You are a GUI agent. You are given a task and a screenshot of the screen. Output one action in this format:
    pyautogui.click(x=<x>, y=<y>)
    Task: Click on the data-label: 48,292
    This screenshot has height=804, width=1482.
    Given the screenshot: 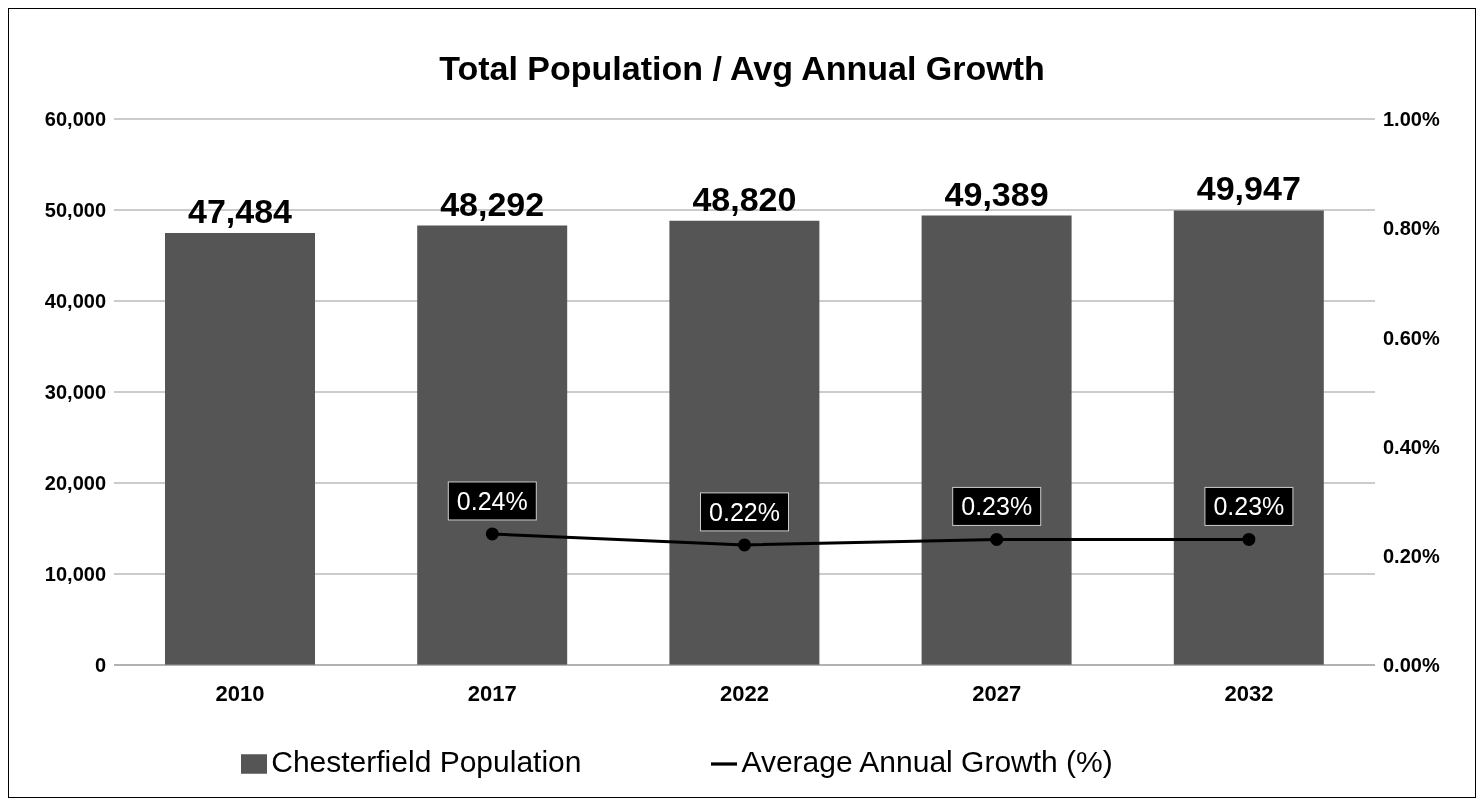 What is the action you would take?
    pyautogui.click(x=492, y=203)
    